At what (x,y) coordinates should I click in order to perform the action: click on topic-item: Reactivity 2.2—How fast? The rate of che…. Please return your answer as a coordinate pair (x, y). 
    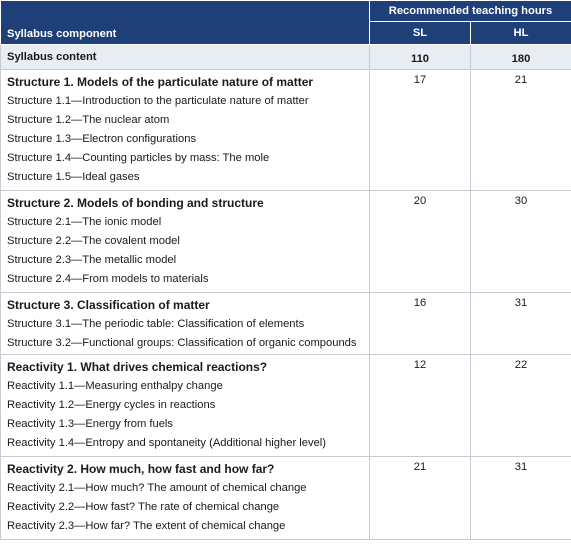
    Looking at the image, I should click on (143, 506).